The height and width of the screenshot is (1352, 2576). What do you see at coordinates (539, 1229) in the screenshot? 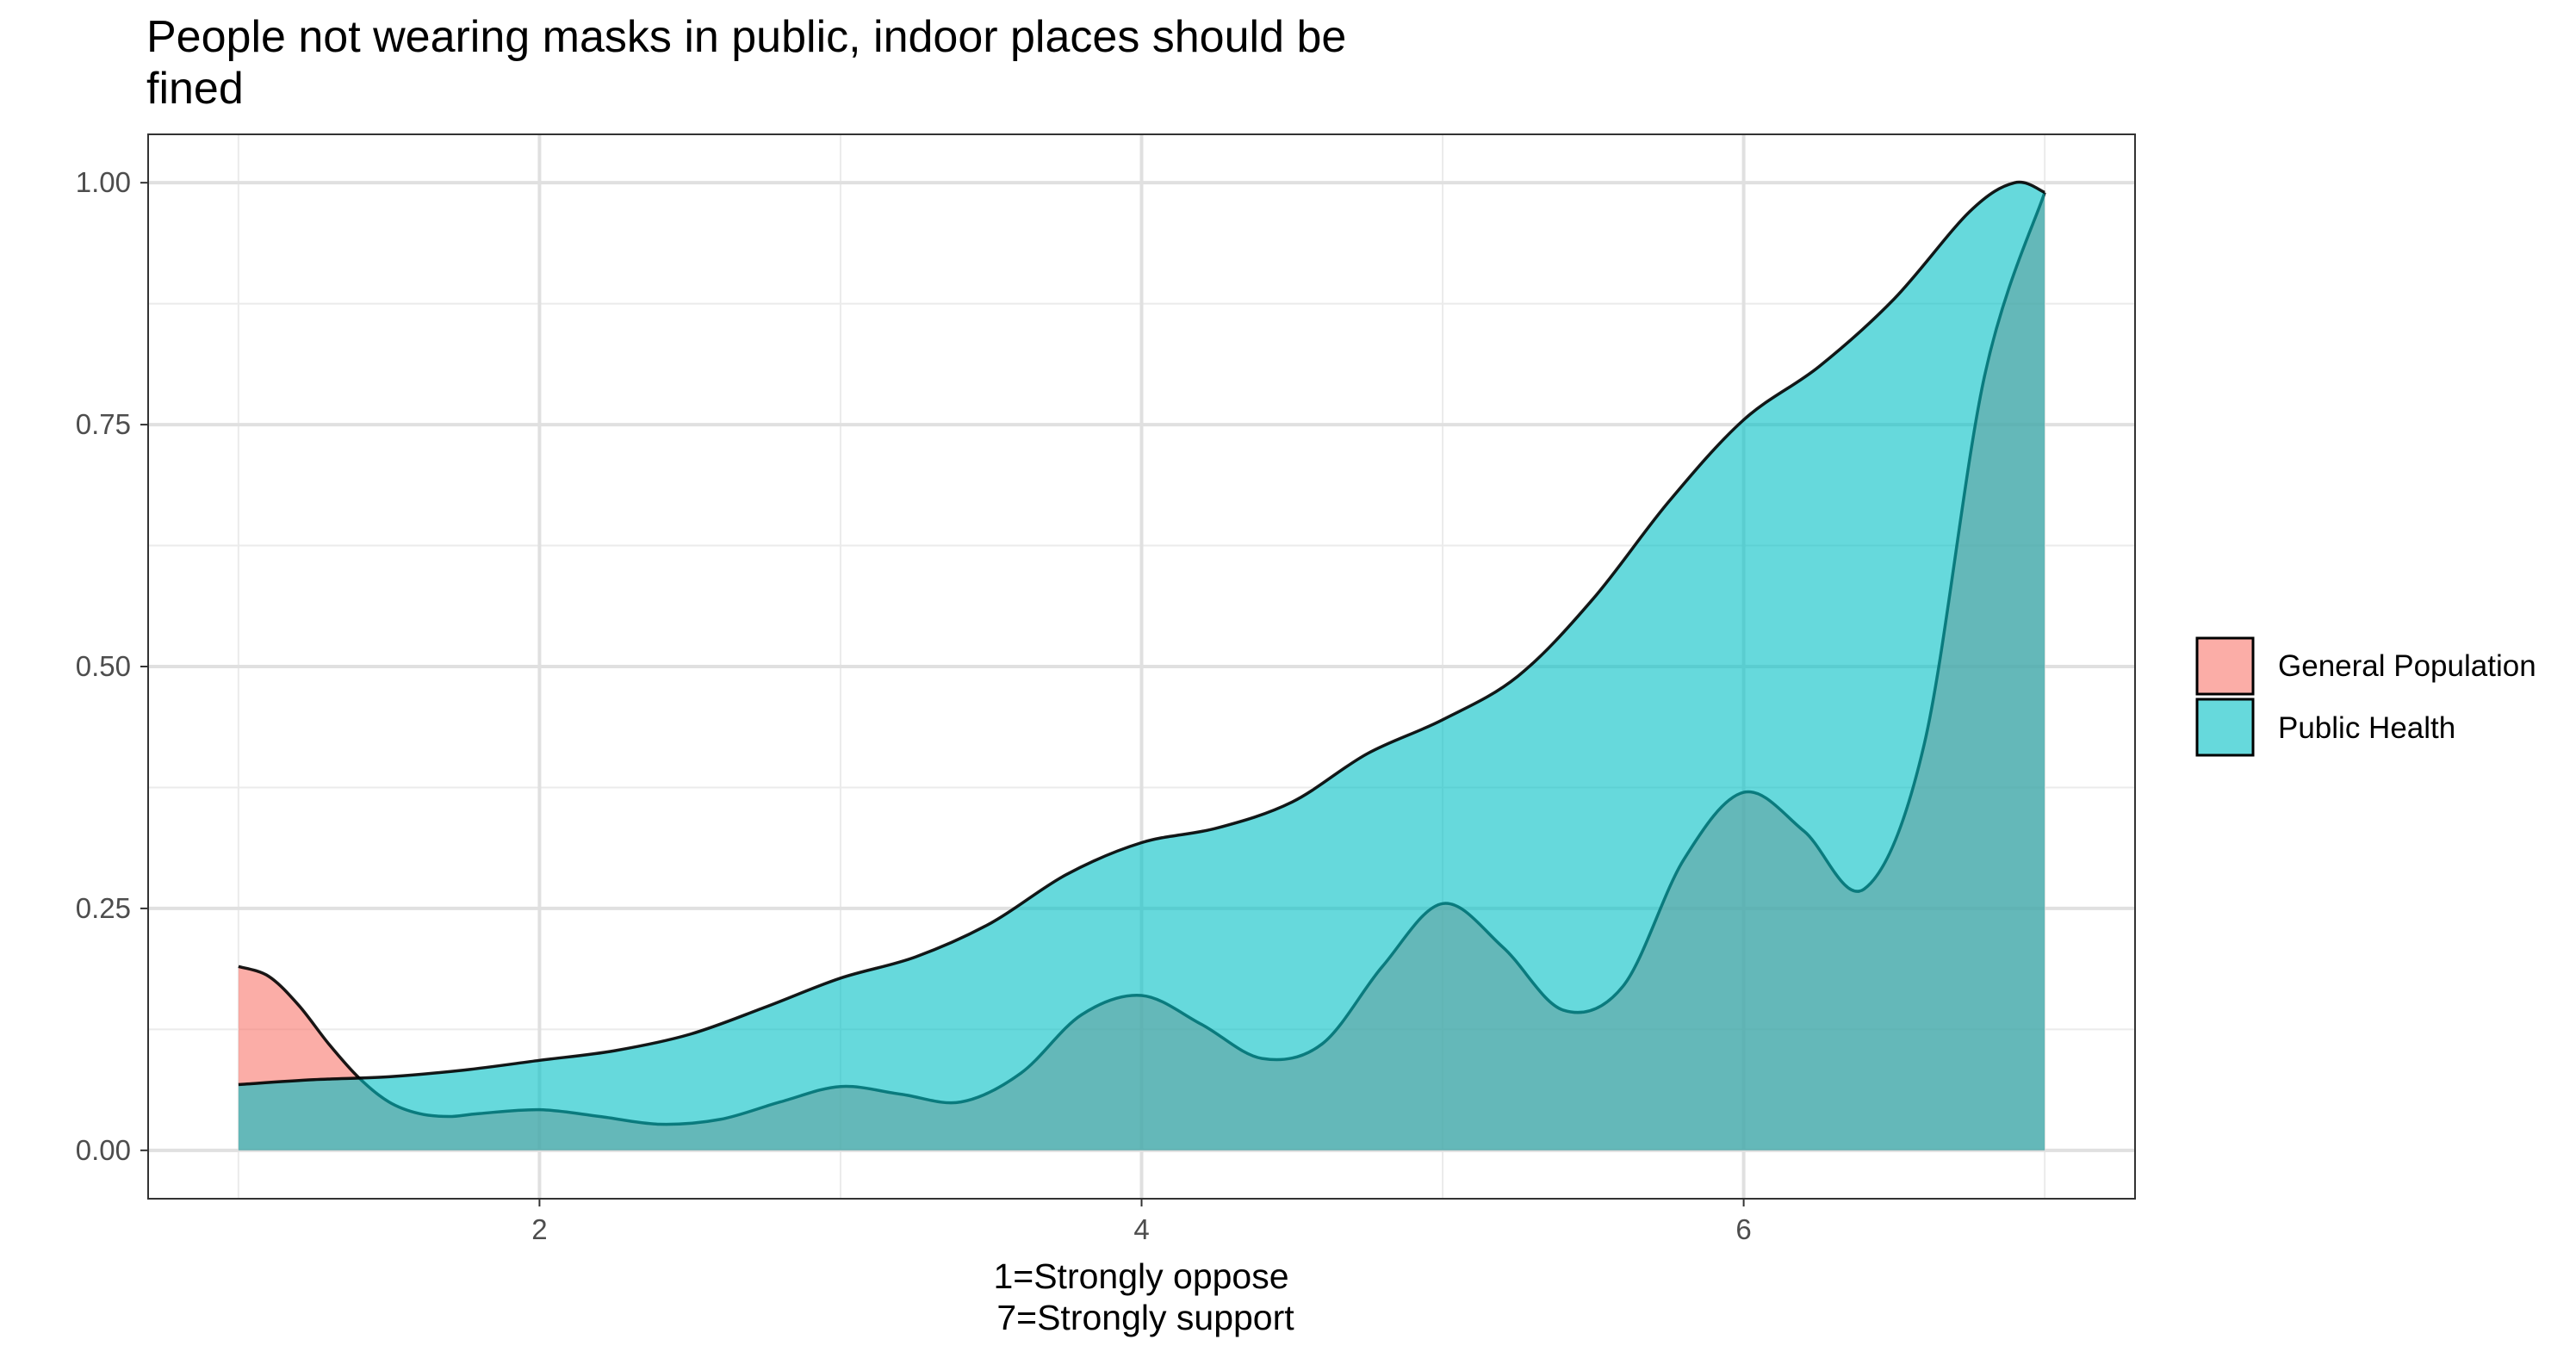
I see `x-tick-label: 2` at bounding box center [539, 1229].